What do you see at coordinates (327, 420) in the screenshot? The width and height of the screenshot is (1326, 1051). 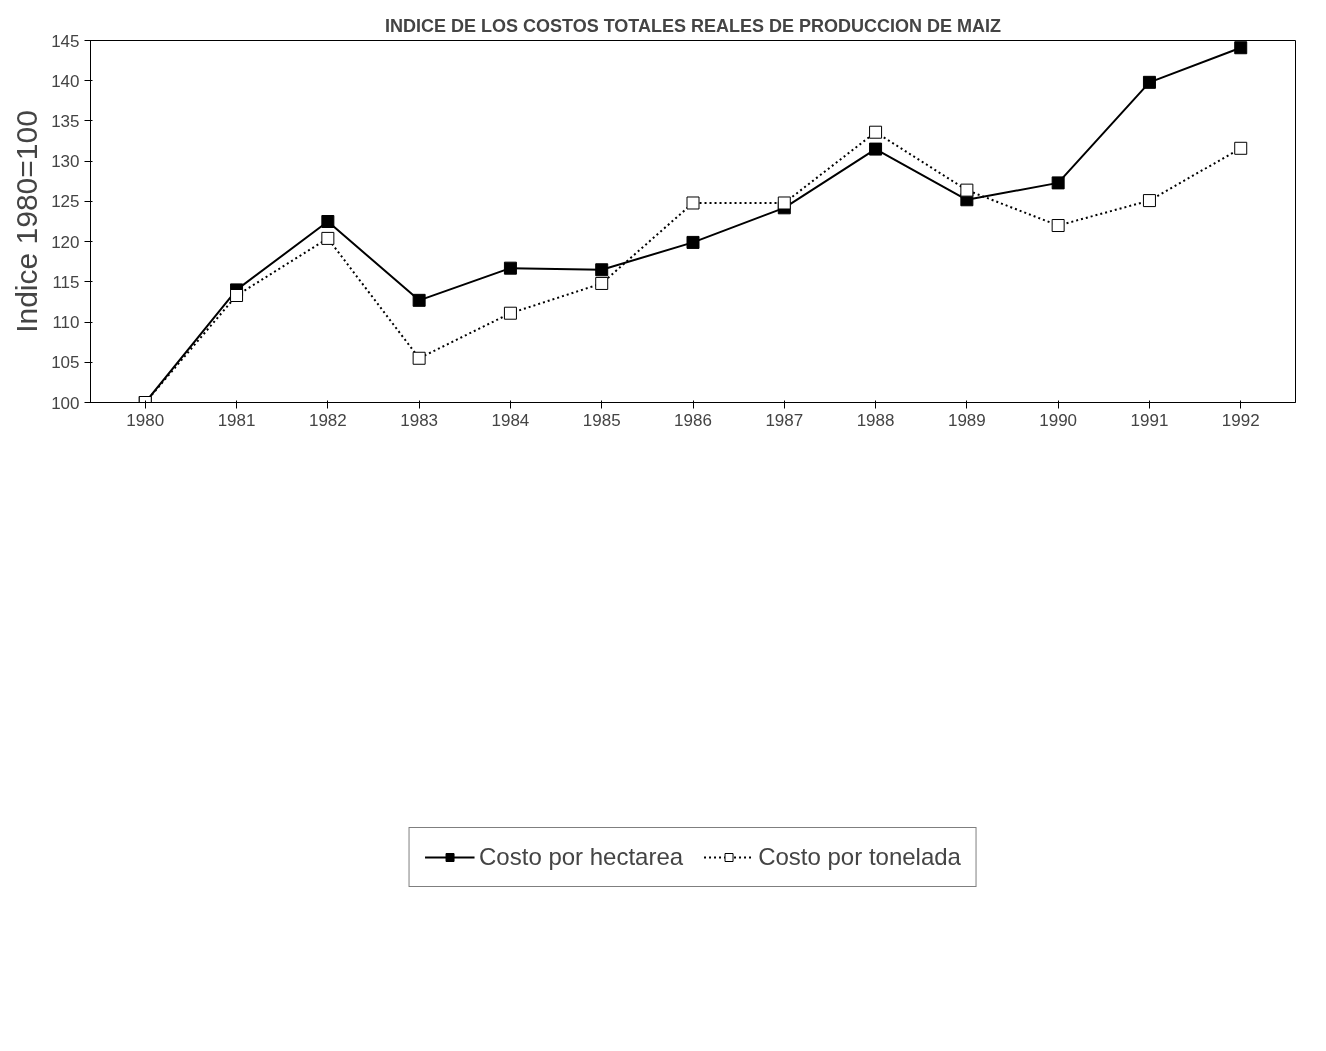 I see `x-tick-label: 1982` at bounding box center [327, 420].